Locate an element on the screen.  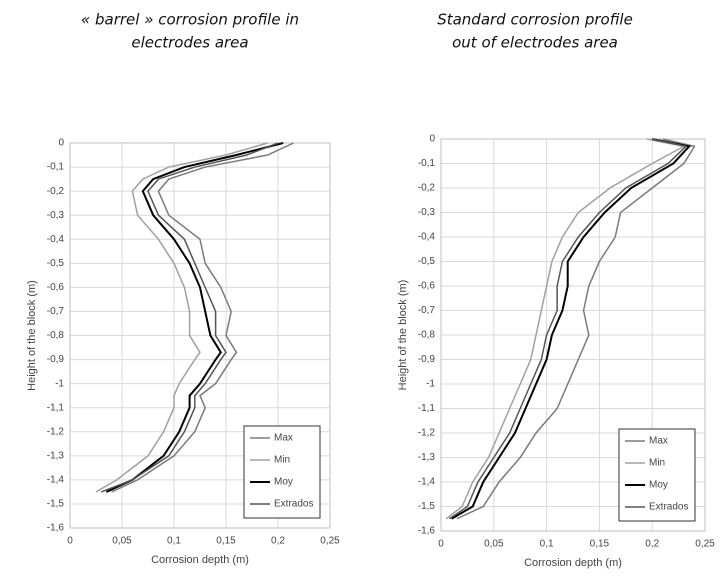
chart-title: electrodes area is located at coordinates (189, 43).